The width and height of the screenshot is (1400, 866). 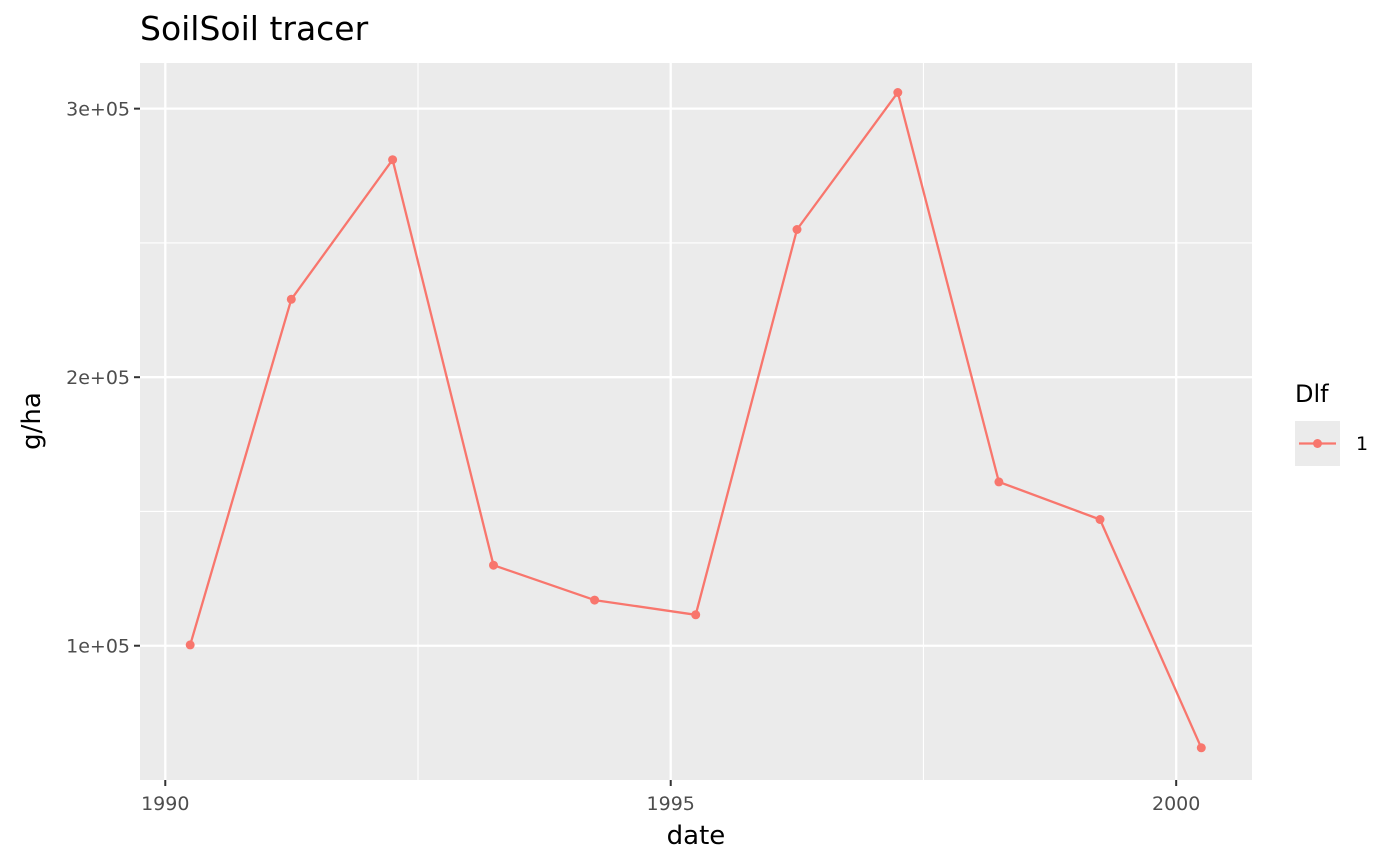 What do you see at coordinates (1176, 804) in the screenshot?
I see `x-tick-label: 2000` at bounding box center [1176, 804].